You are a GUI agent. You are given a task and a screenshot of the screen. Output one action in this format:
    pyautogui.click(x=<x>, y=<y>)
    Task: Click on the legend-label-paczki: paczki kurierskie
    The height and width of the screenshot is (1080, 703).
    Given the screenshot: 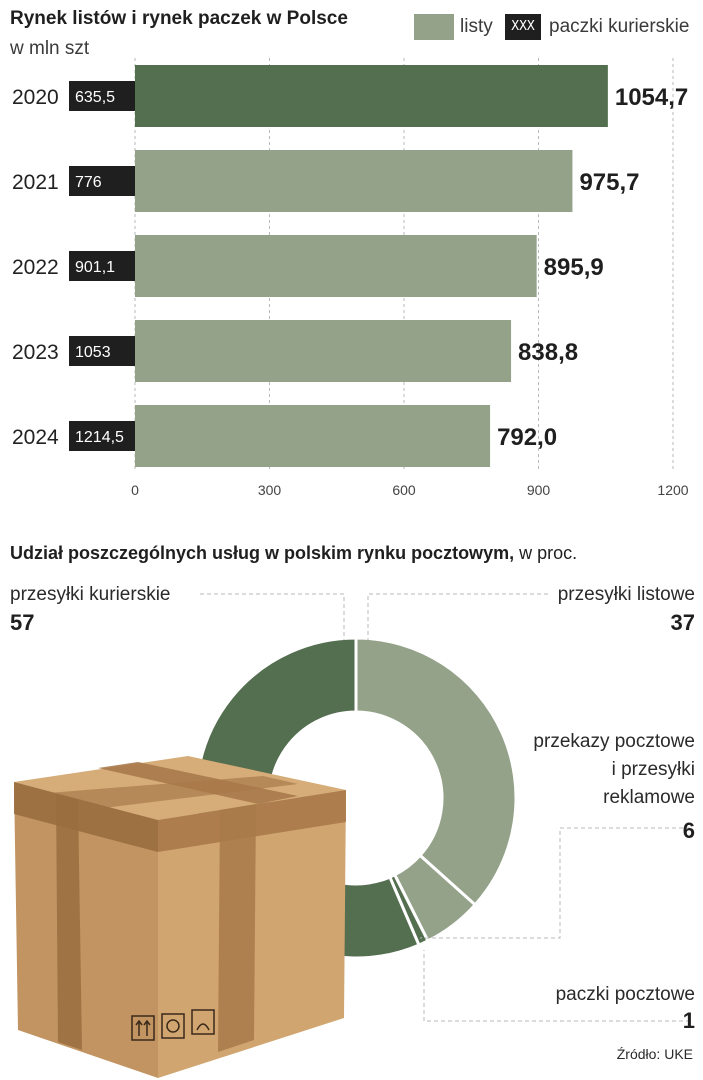 What is the action you would take?
    pyautogui.click(x=619, y=26)
    